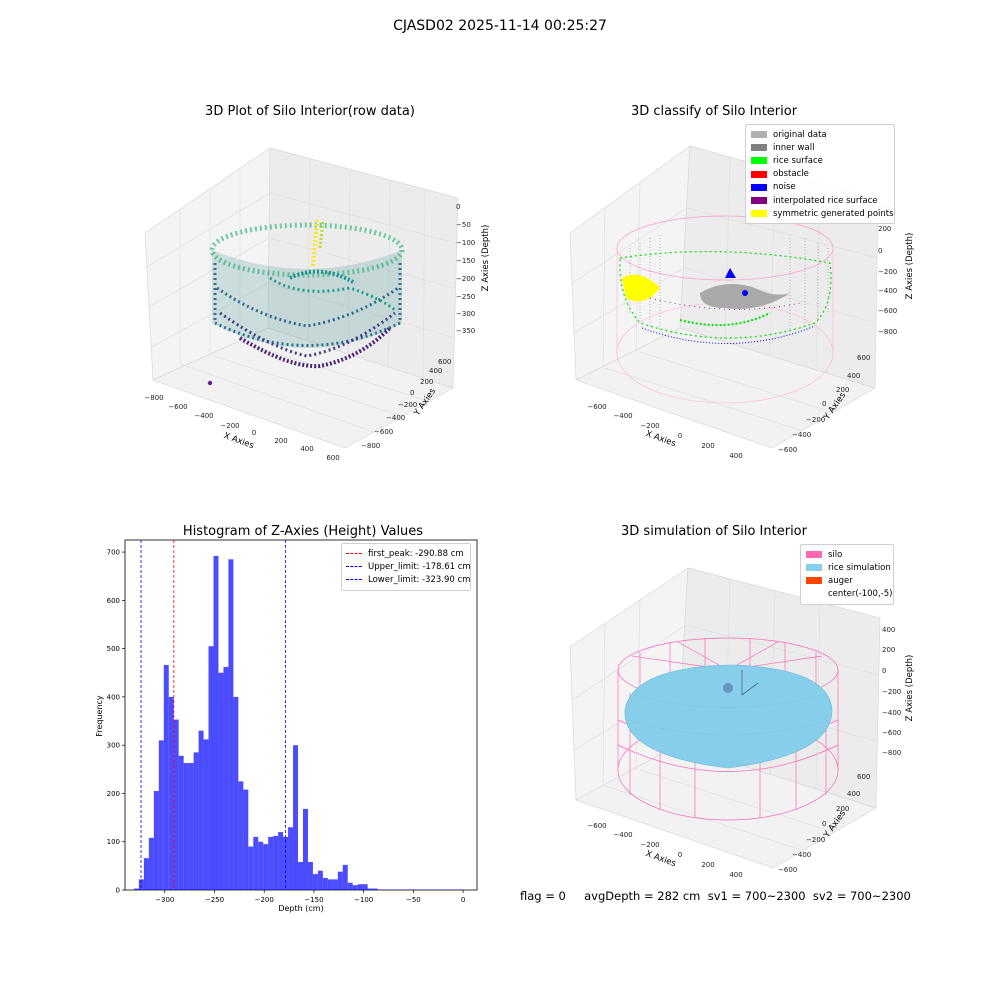  What do you see at coordinates (820, 147) in the screenshot?
I see `legend-item: inner wall` at bounding box center [820, 147].